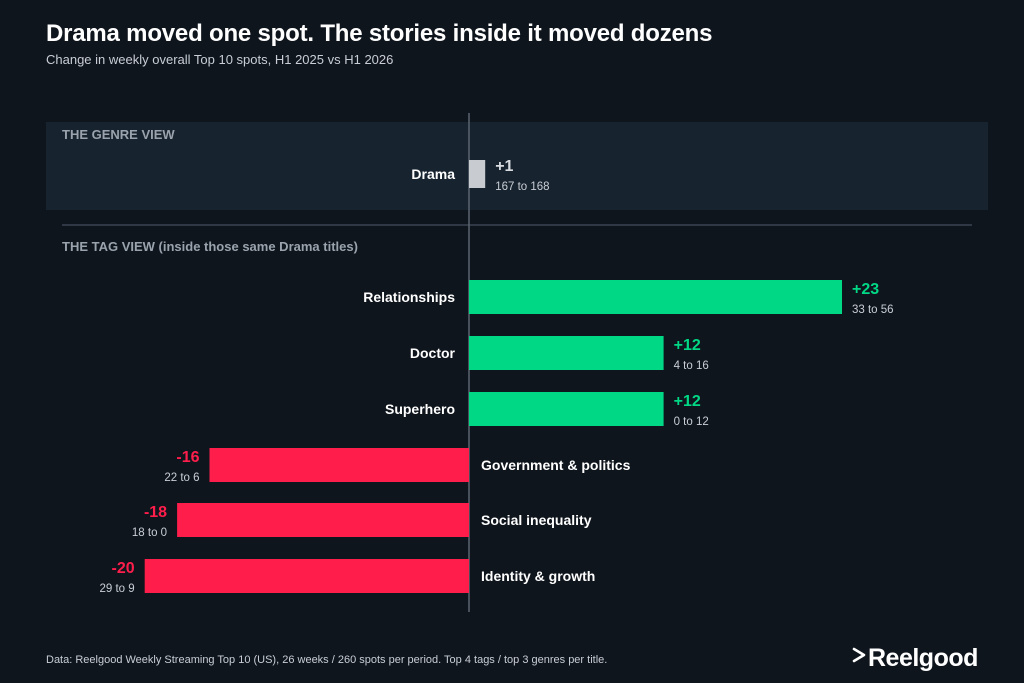 The image size is (1024, 683). Describe the element at coordinates (865, 289) in the screenshot. I see `value-label: +23` at that location.